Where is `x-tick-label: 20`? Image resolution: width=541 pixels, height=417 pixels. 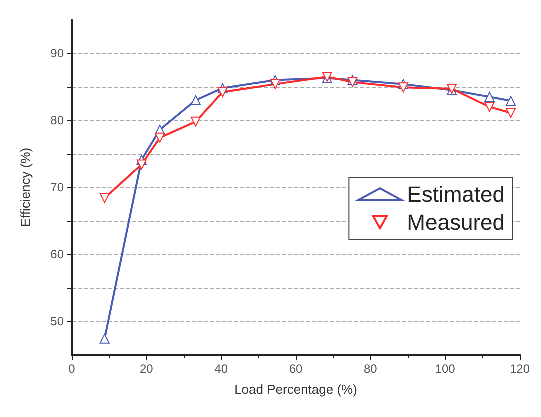 x-tick-label: 20 is located at coordinates (147, 369).